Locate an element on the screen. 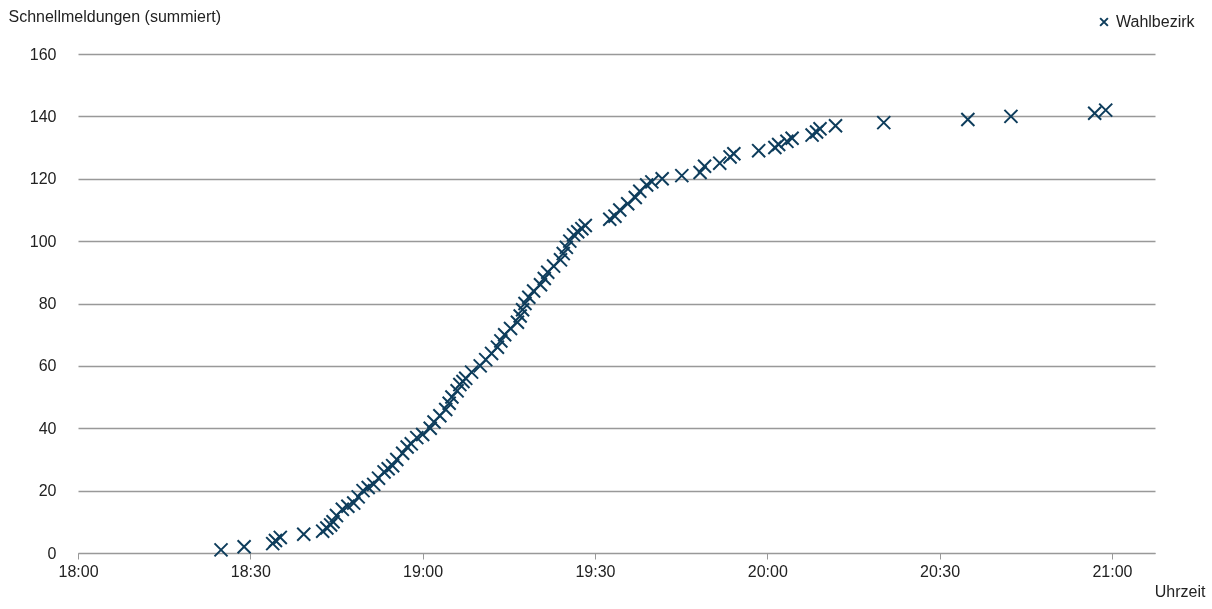 This screenshot has height=609, width=1212. legend-label: Wahlbezirk is located at coordinates (1156, 21).